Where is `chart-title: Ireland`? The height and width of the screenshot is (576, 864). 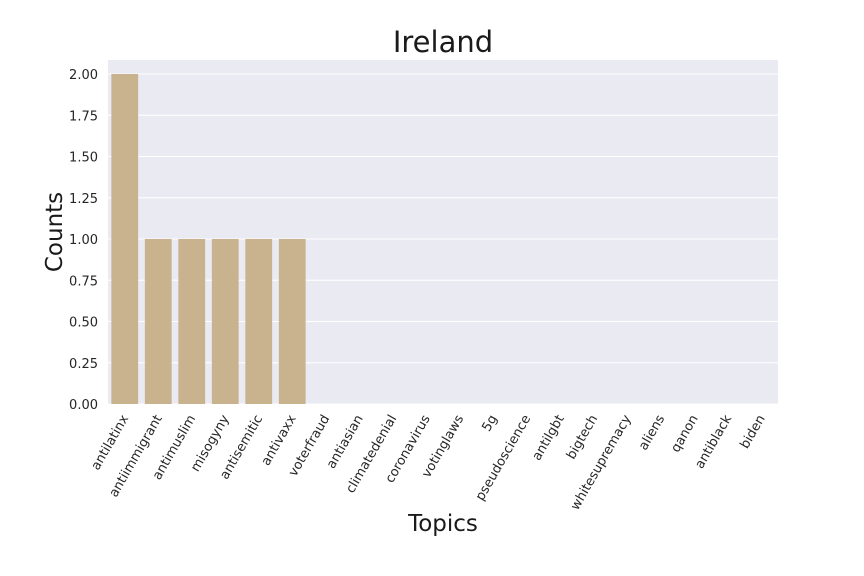
chart-title: Ireland is located at coordinates (443, 42).